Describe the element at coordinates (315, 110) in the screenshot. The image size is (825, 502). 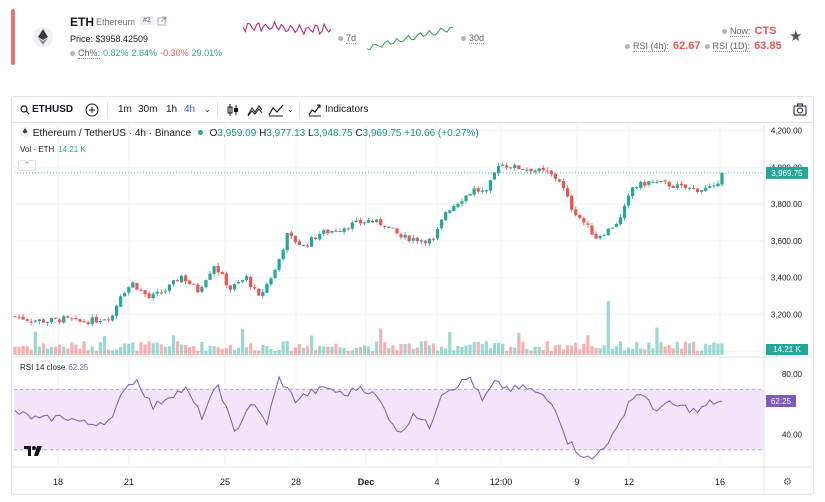
I see `indicators-icon` at that location.